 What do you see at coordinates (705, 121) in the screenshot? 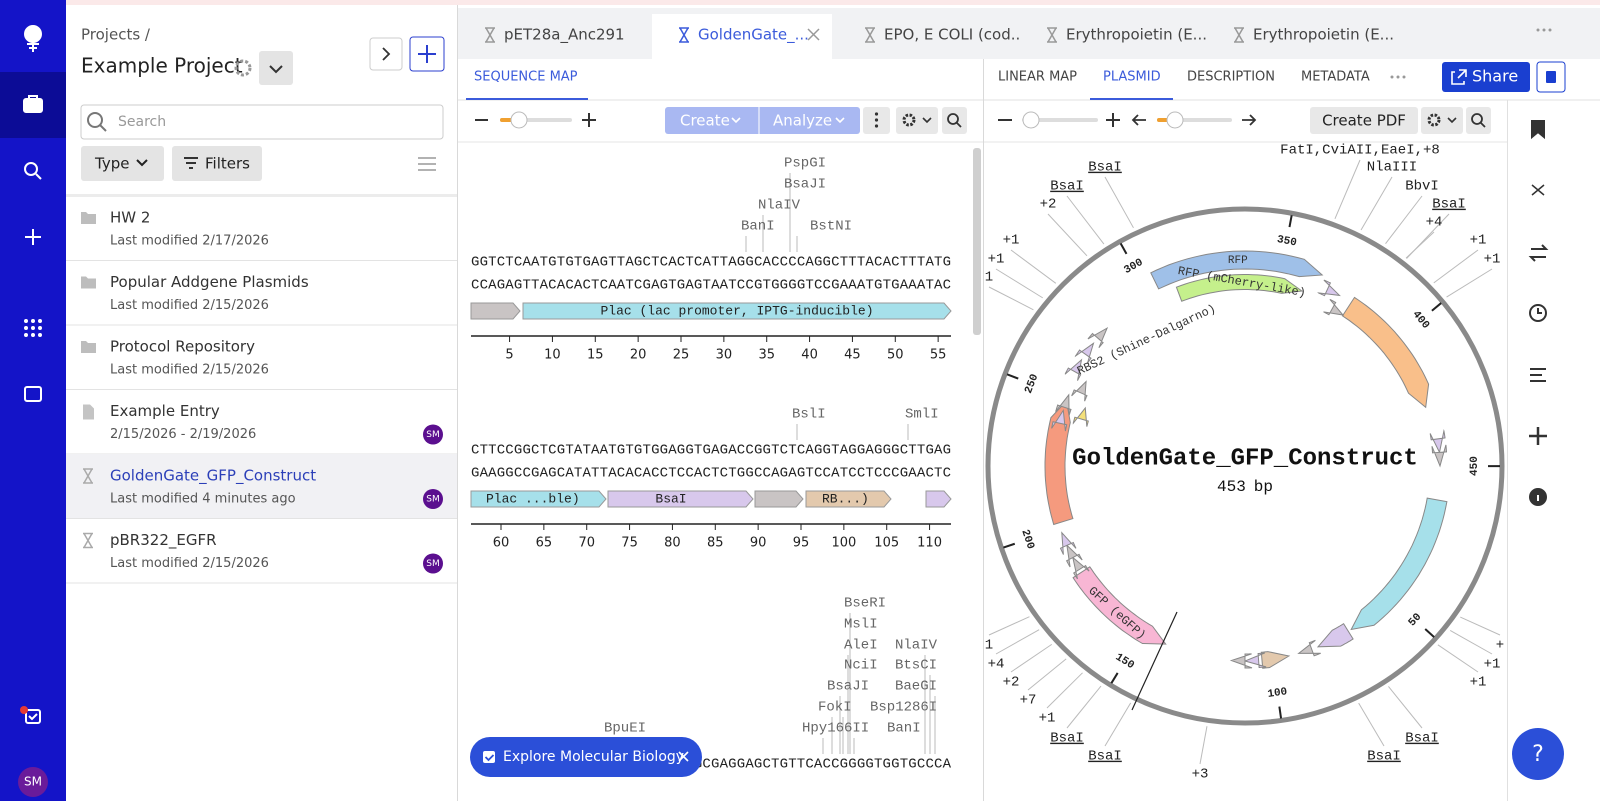
I see `create-button: Create` at bounding box center [705, 121].